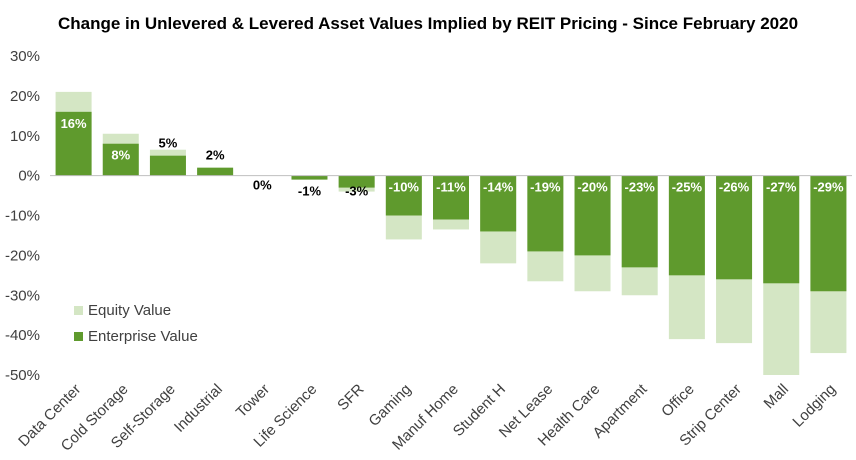 This screenshot has width=856, height=460. What do you see at coordinates (350, 397) in the screenshot?
I see `category-label: SFR` at bounding box center [350, 397].